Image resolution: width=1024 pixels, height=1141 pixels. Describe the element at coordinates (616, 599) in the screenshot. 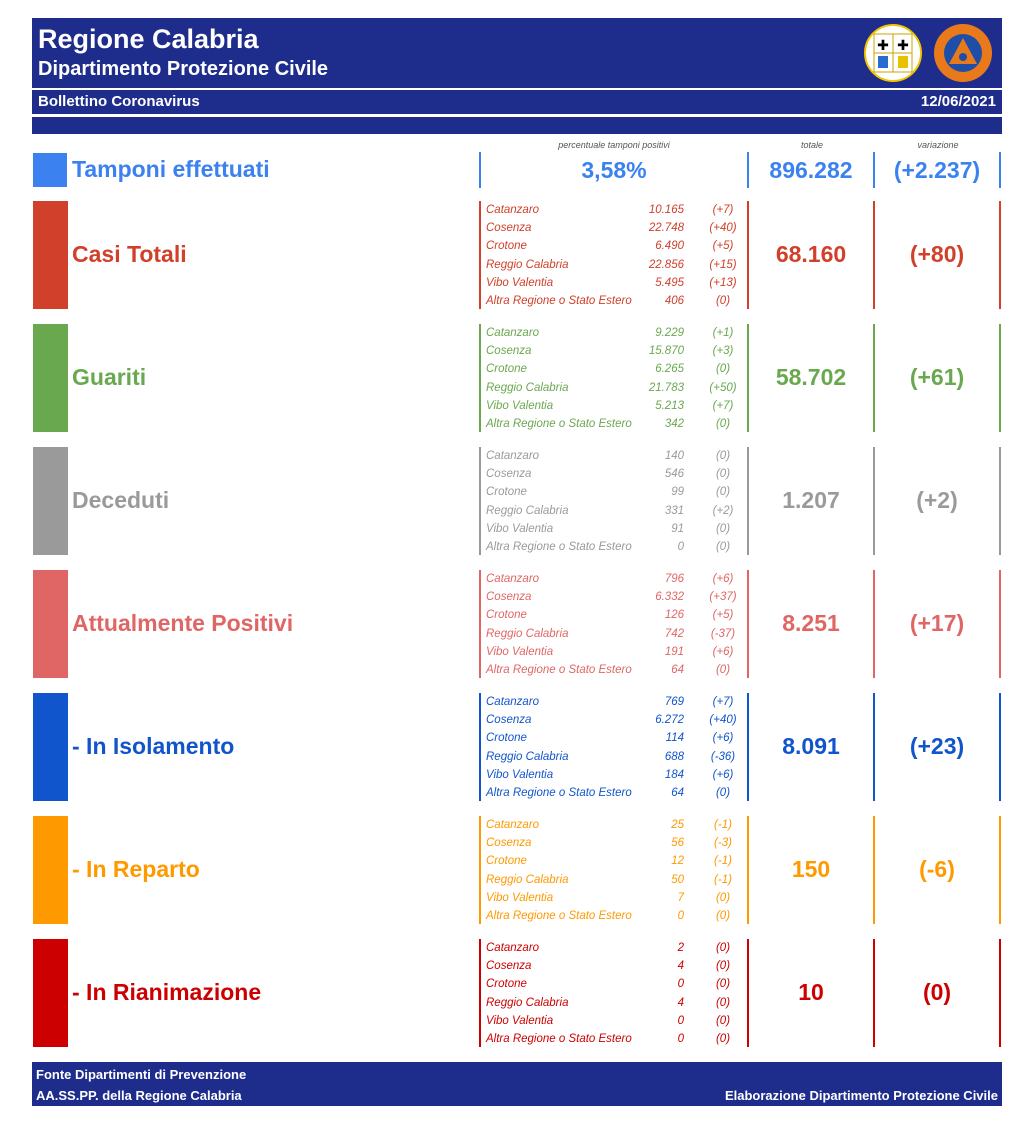

I see `province-row: Cosenza 6.332 (+37)` at that location.